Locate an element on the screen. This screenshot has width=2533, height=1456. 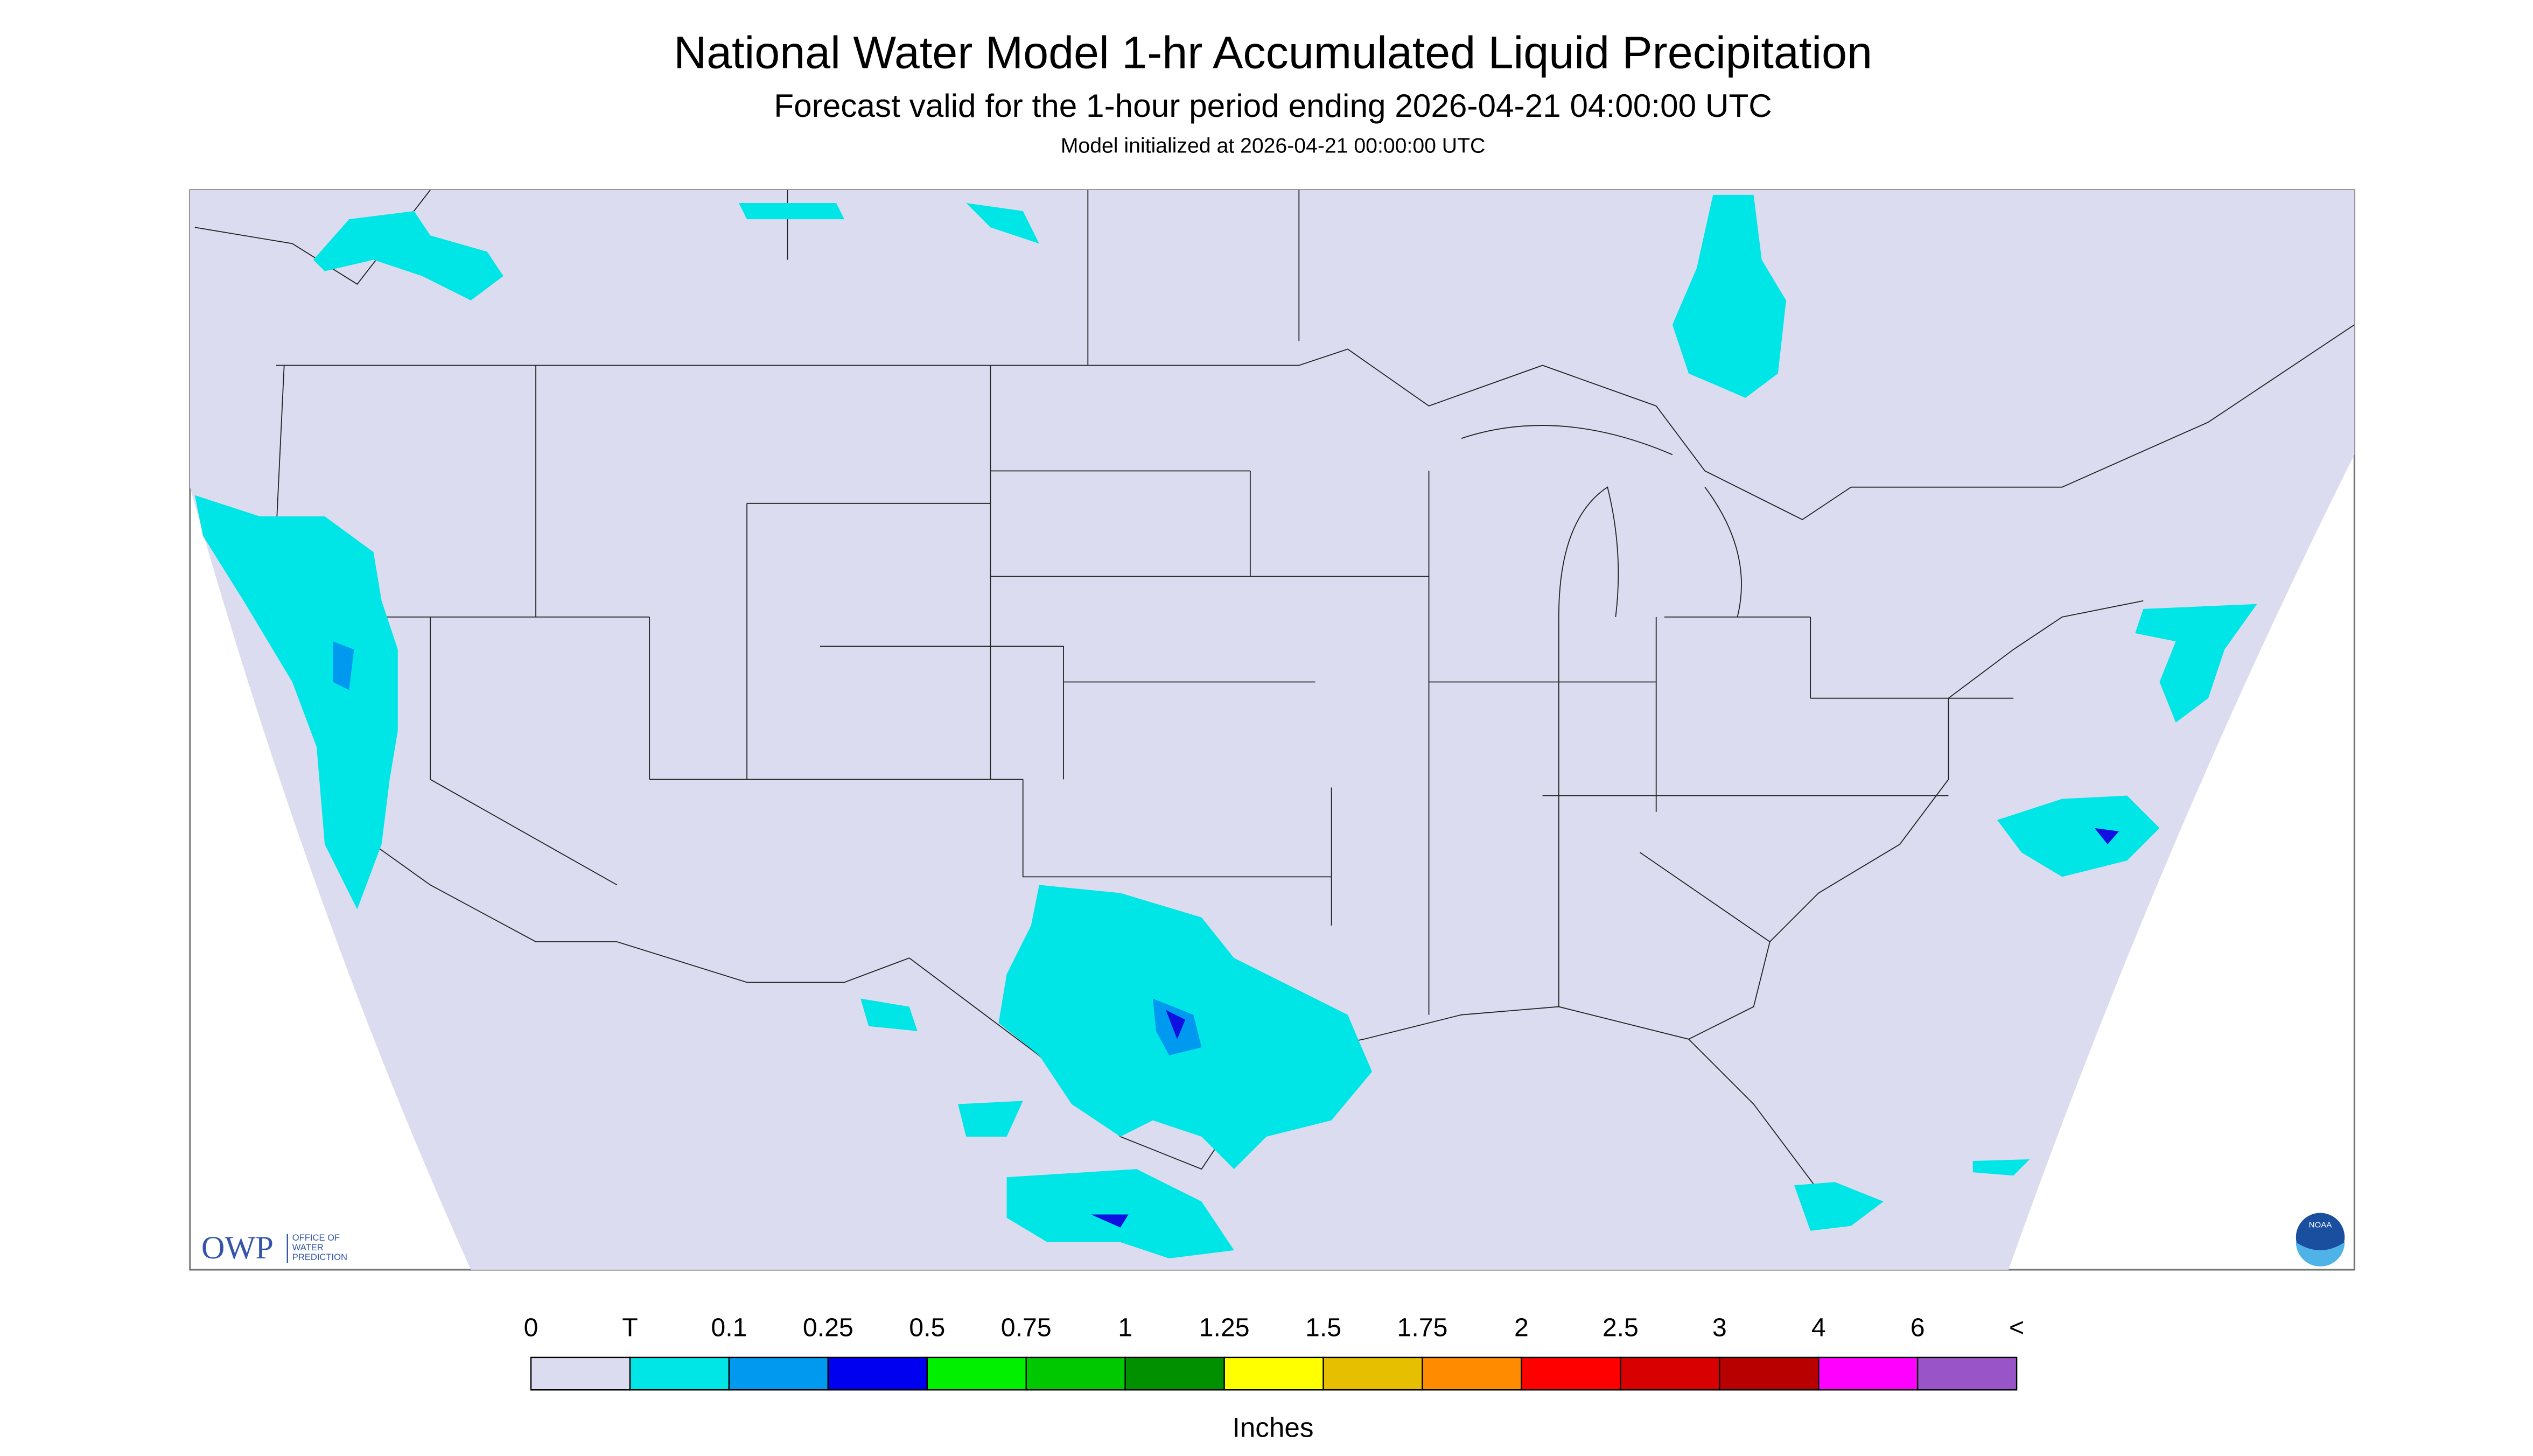
legend-label: 0 is located at coordinates (531, 1327).